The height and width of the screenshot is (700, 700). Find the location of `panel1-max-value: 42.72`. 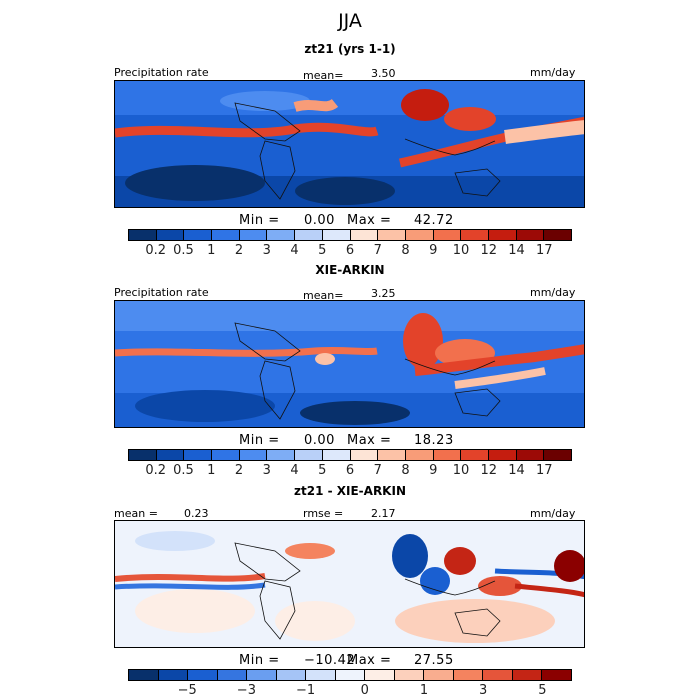

panel1-max-value: 42.72 is located at coordinates (434, 220).